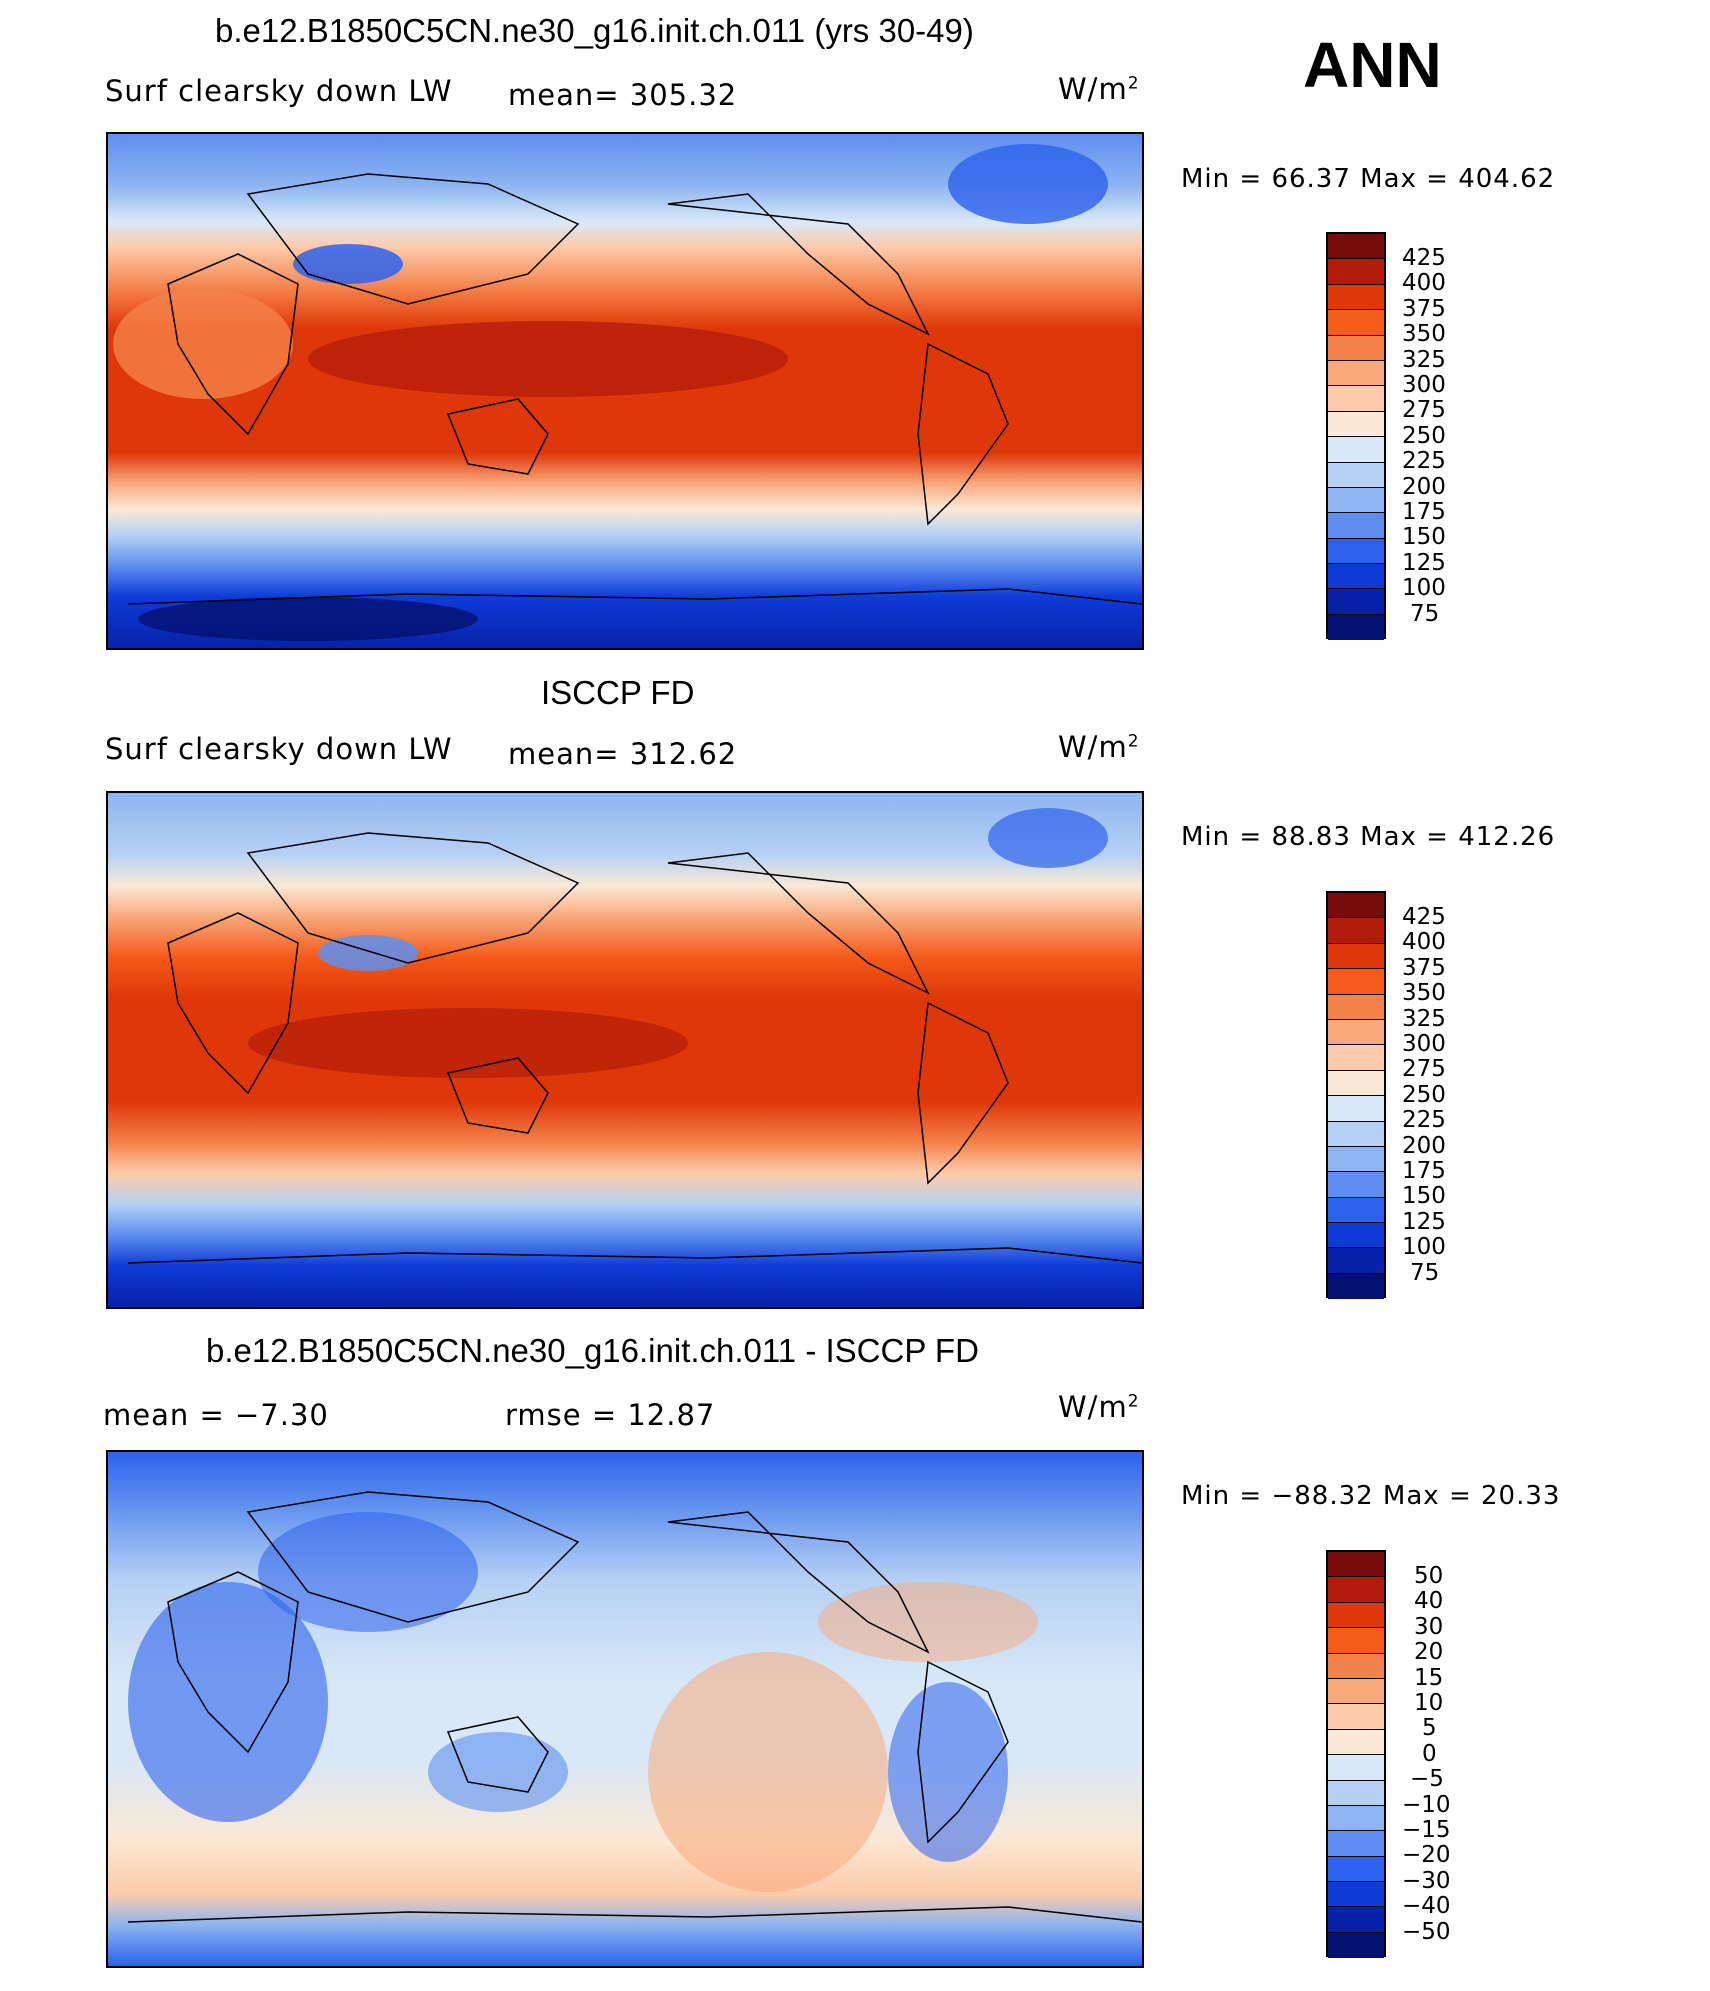  I want to click on panel-1-variable: Surf clearsky down LW, so click(279, 91).